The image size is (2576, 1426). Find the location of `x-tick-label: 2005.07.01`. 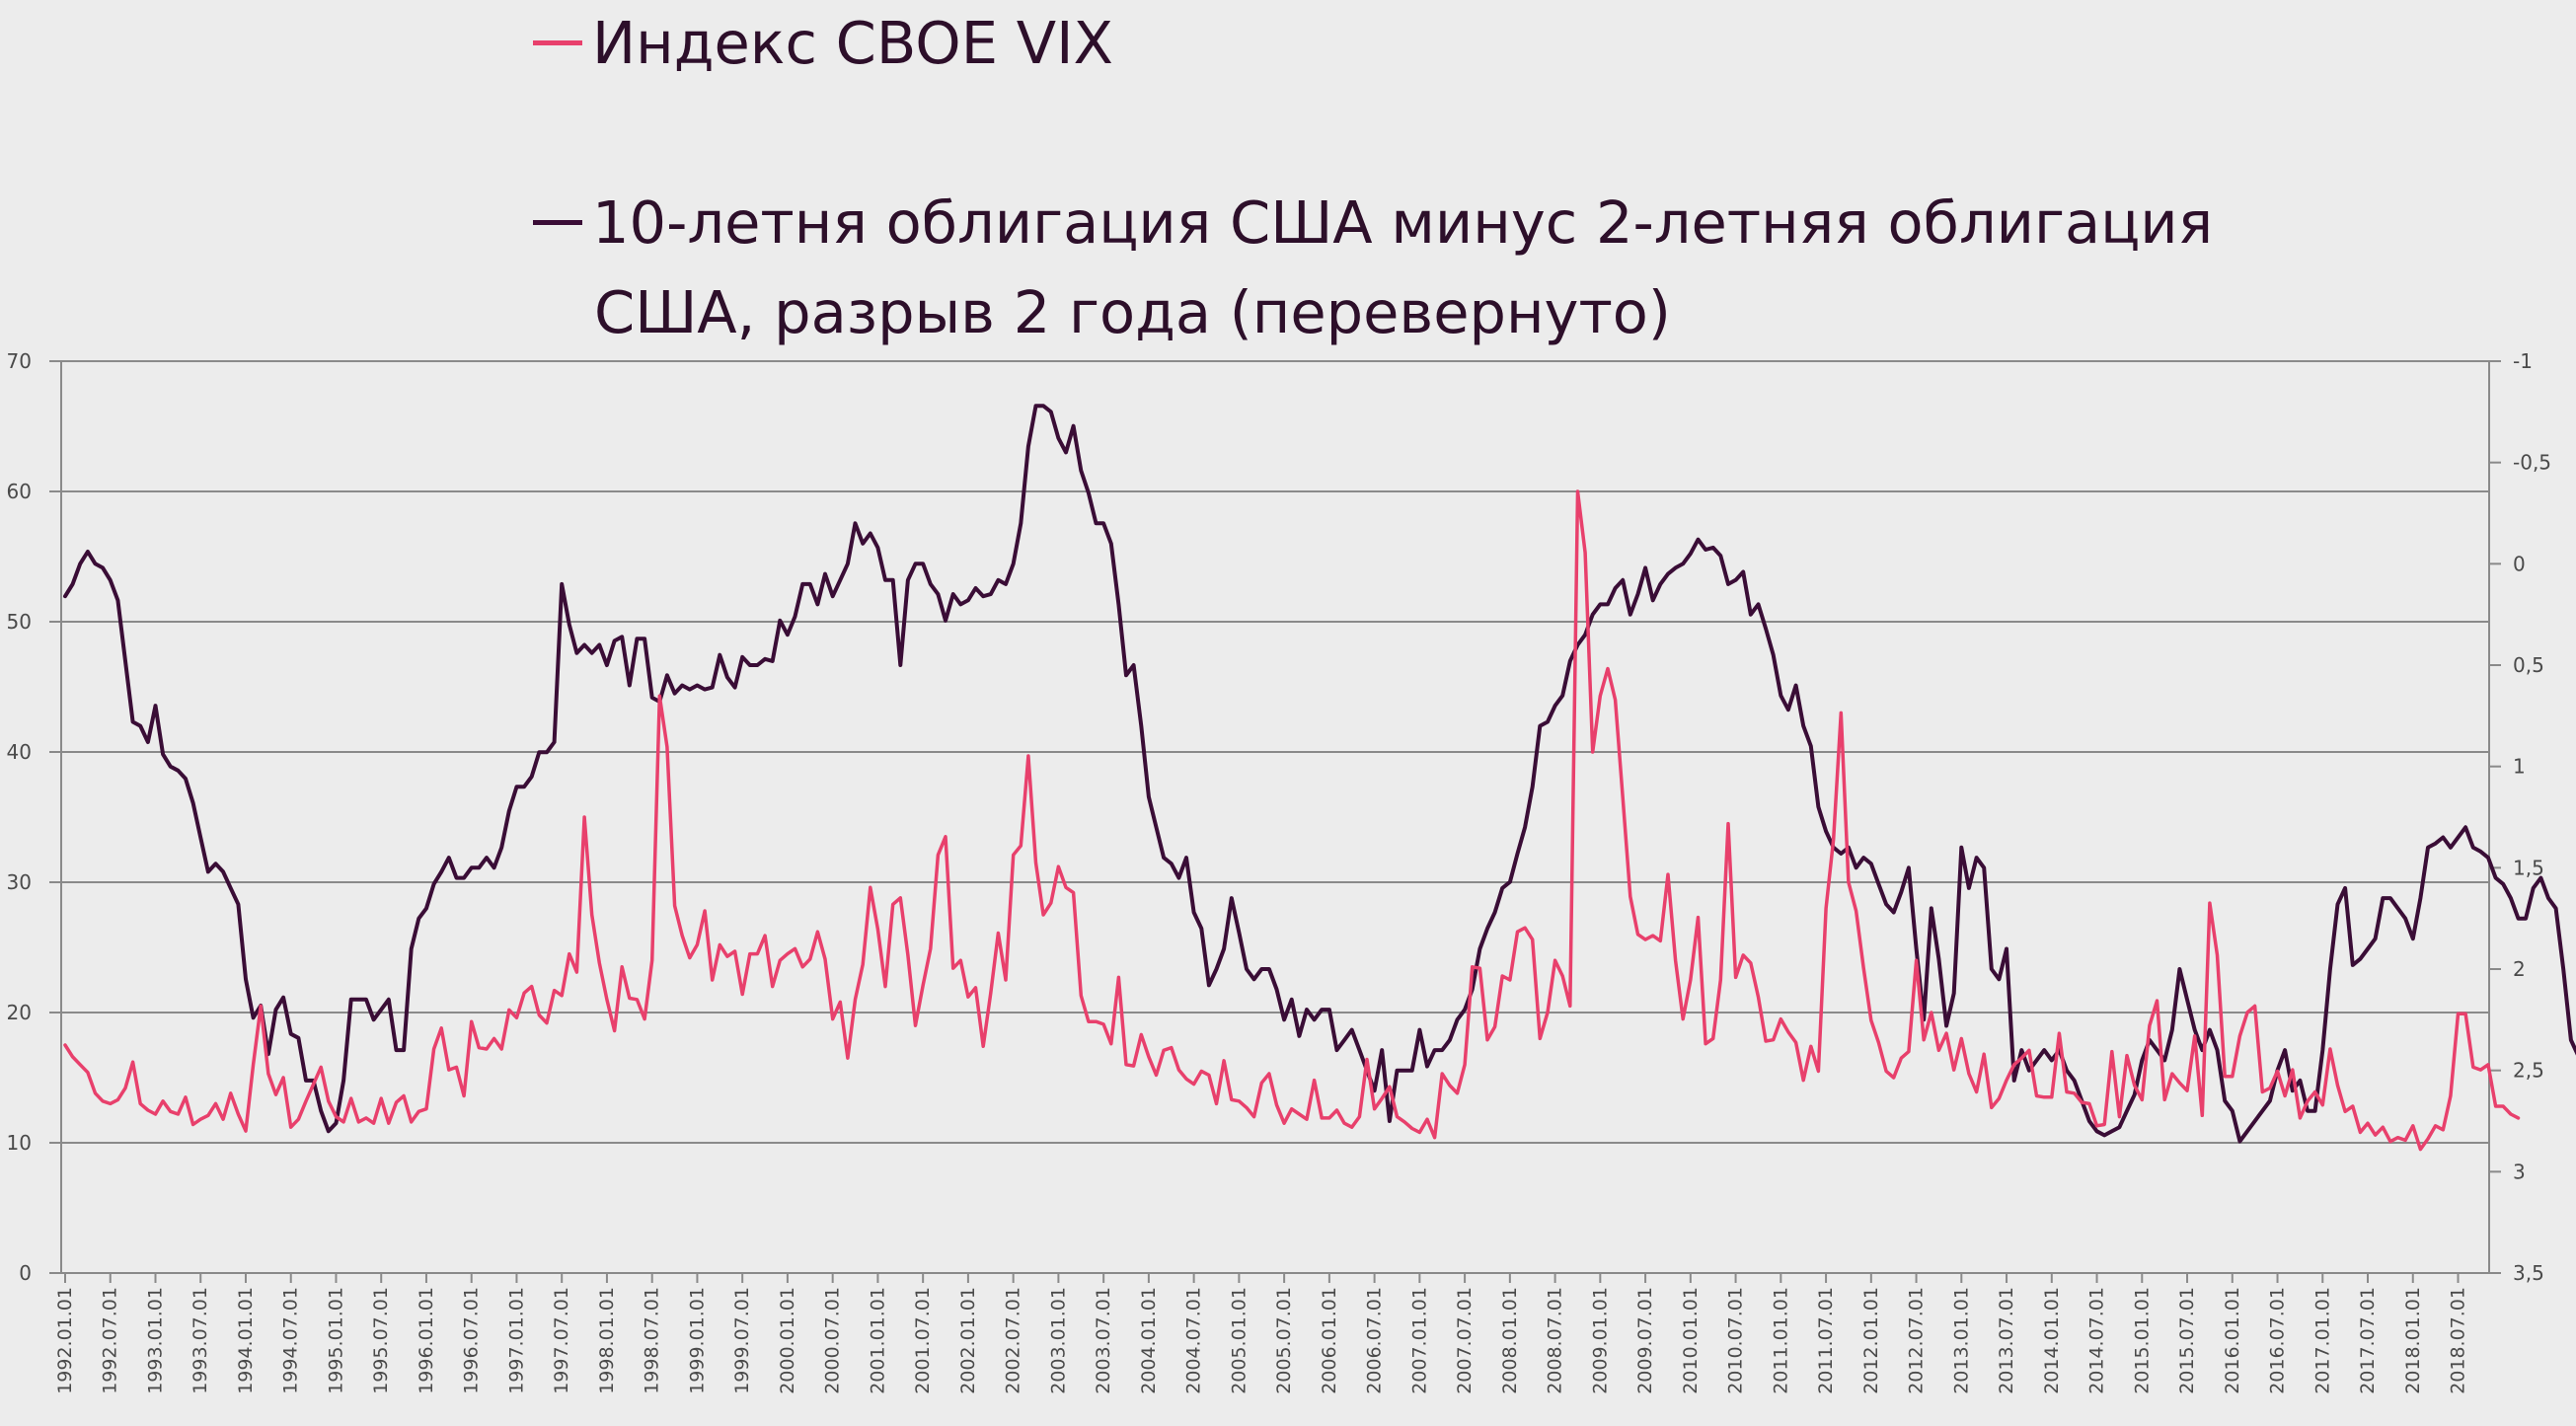

x-tick-label: 2005.07.01 is located at coordinates (1284, 1340).